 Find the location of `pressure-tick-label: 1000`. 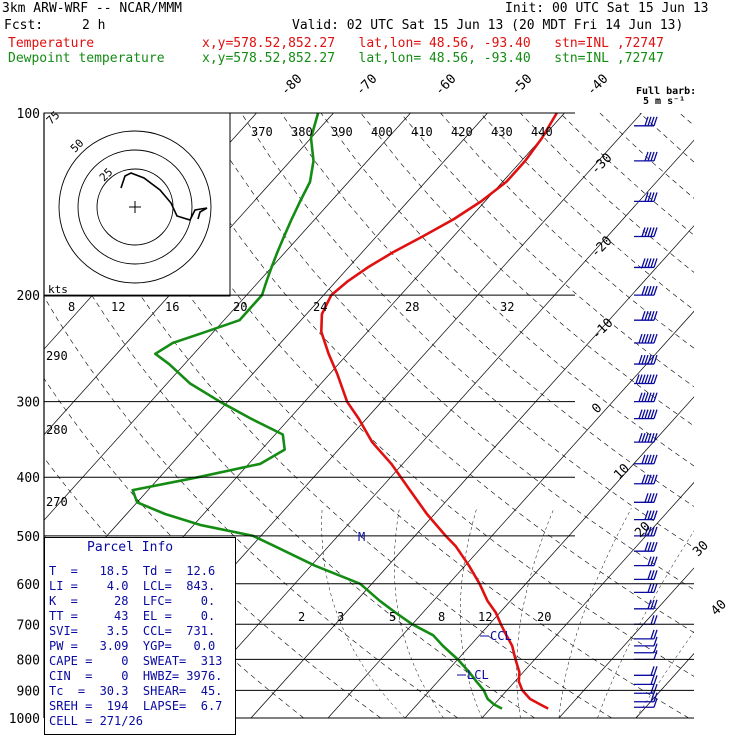

pressure-tick-label: 1000 is located at coordinates (24, 719).